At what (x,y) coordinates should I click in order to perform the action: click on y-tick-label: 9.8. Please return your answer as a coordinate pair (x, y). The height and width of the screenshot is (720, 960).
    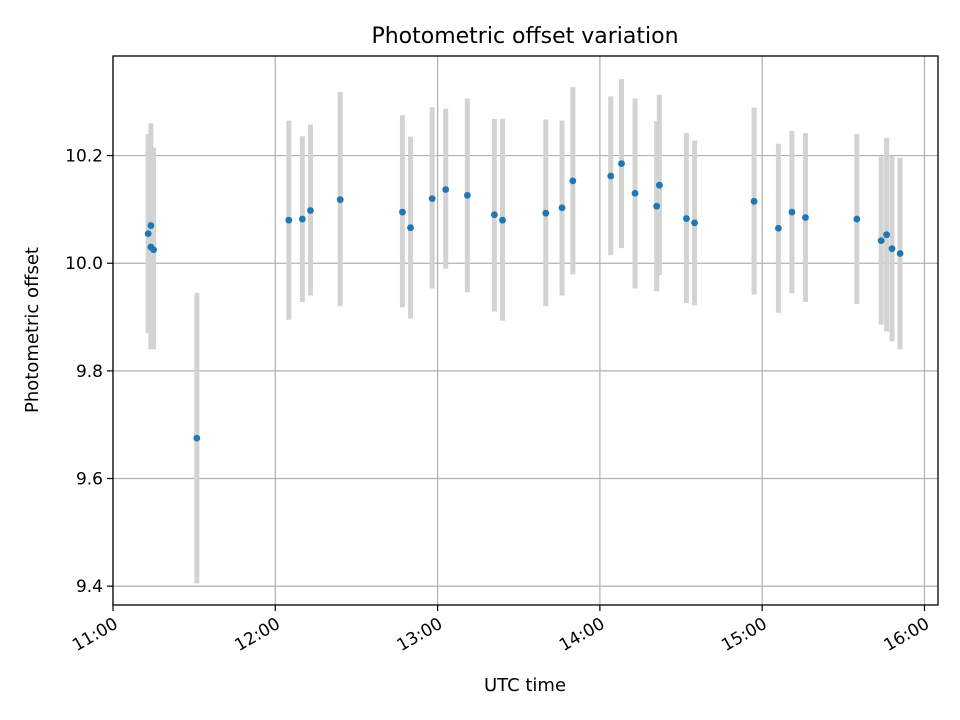
    Looking at the image, I should click on (89, 372).